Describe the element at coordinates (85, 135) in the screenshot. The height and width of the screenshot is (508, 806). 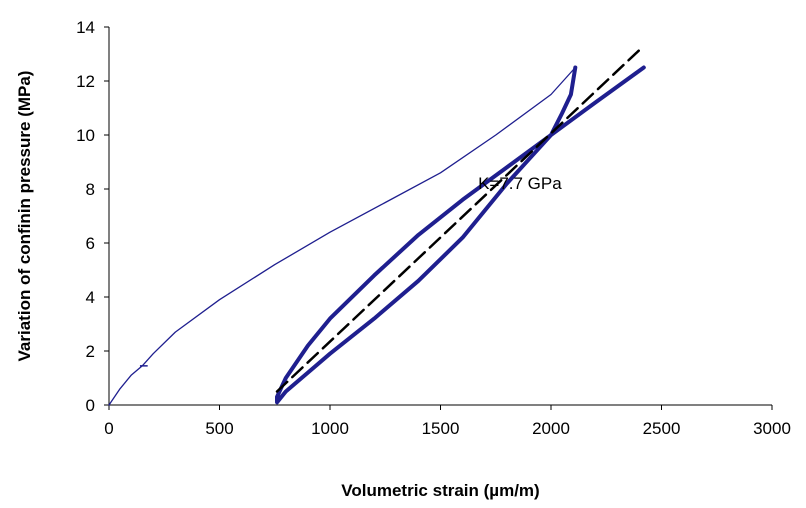
I see `y-tick-label: 10` at that location.